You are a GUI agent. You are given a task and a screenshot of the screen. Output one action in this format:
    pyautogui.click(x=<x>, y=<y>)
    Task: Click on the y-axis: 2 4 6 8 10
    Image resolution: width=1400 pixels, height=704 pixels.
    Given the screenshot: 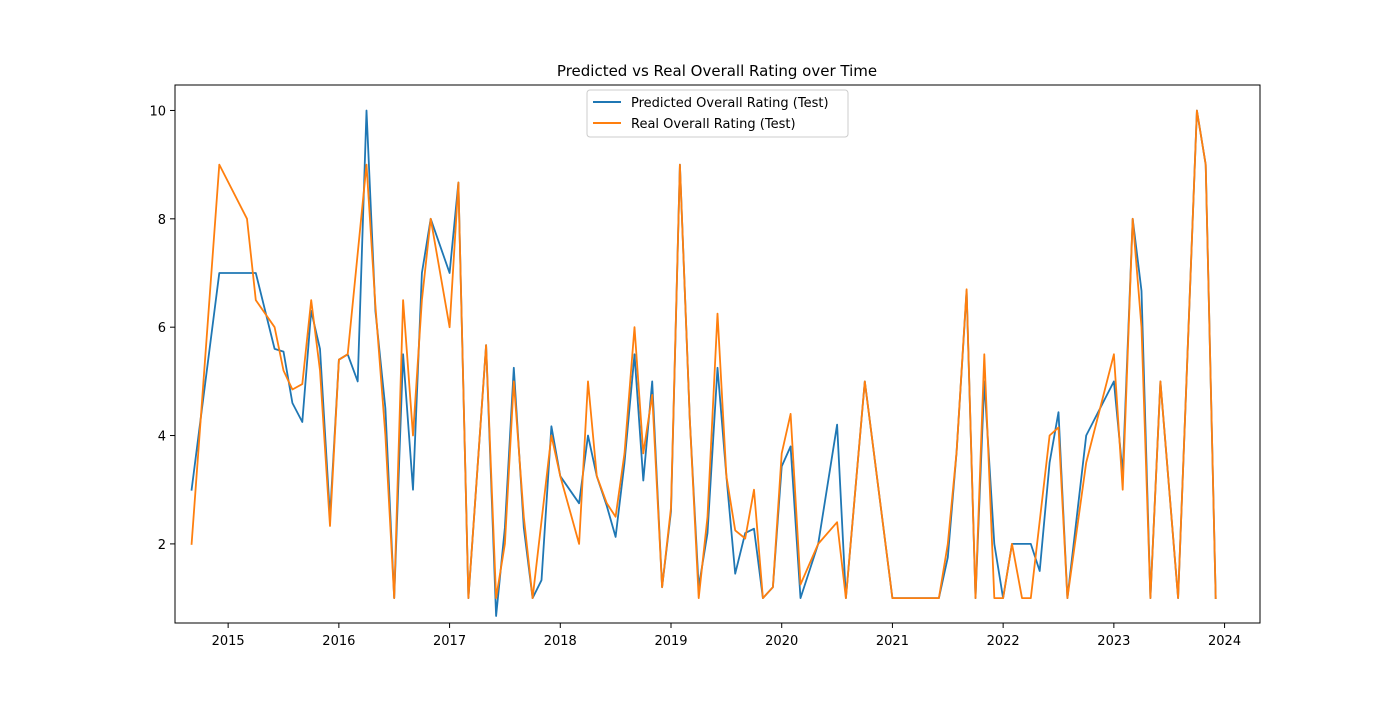 What is the action you would take?
    pyautogui.click(x=162, y=328)
    